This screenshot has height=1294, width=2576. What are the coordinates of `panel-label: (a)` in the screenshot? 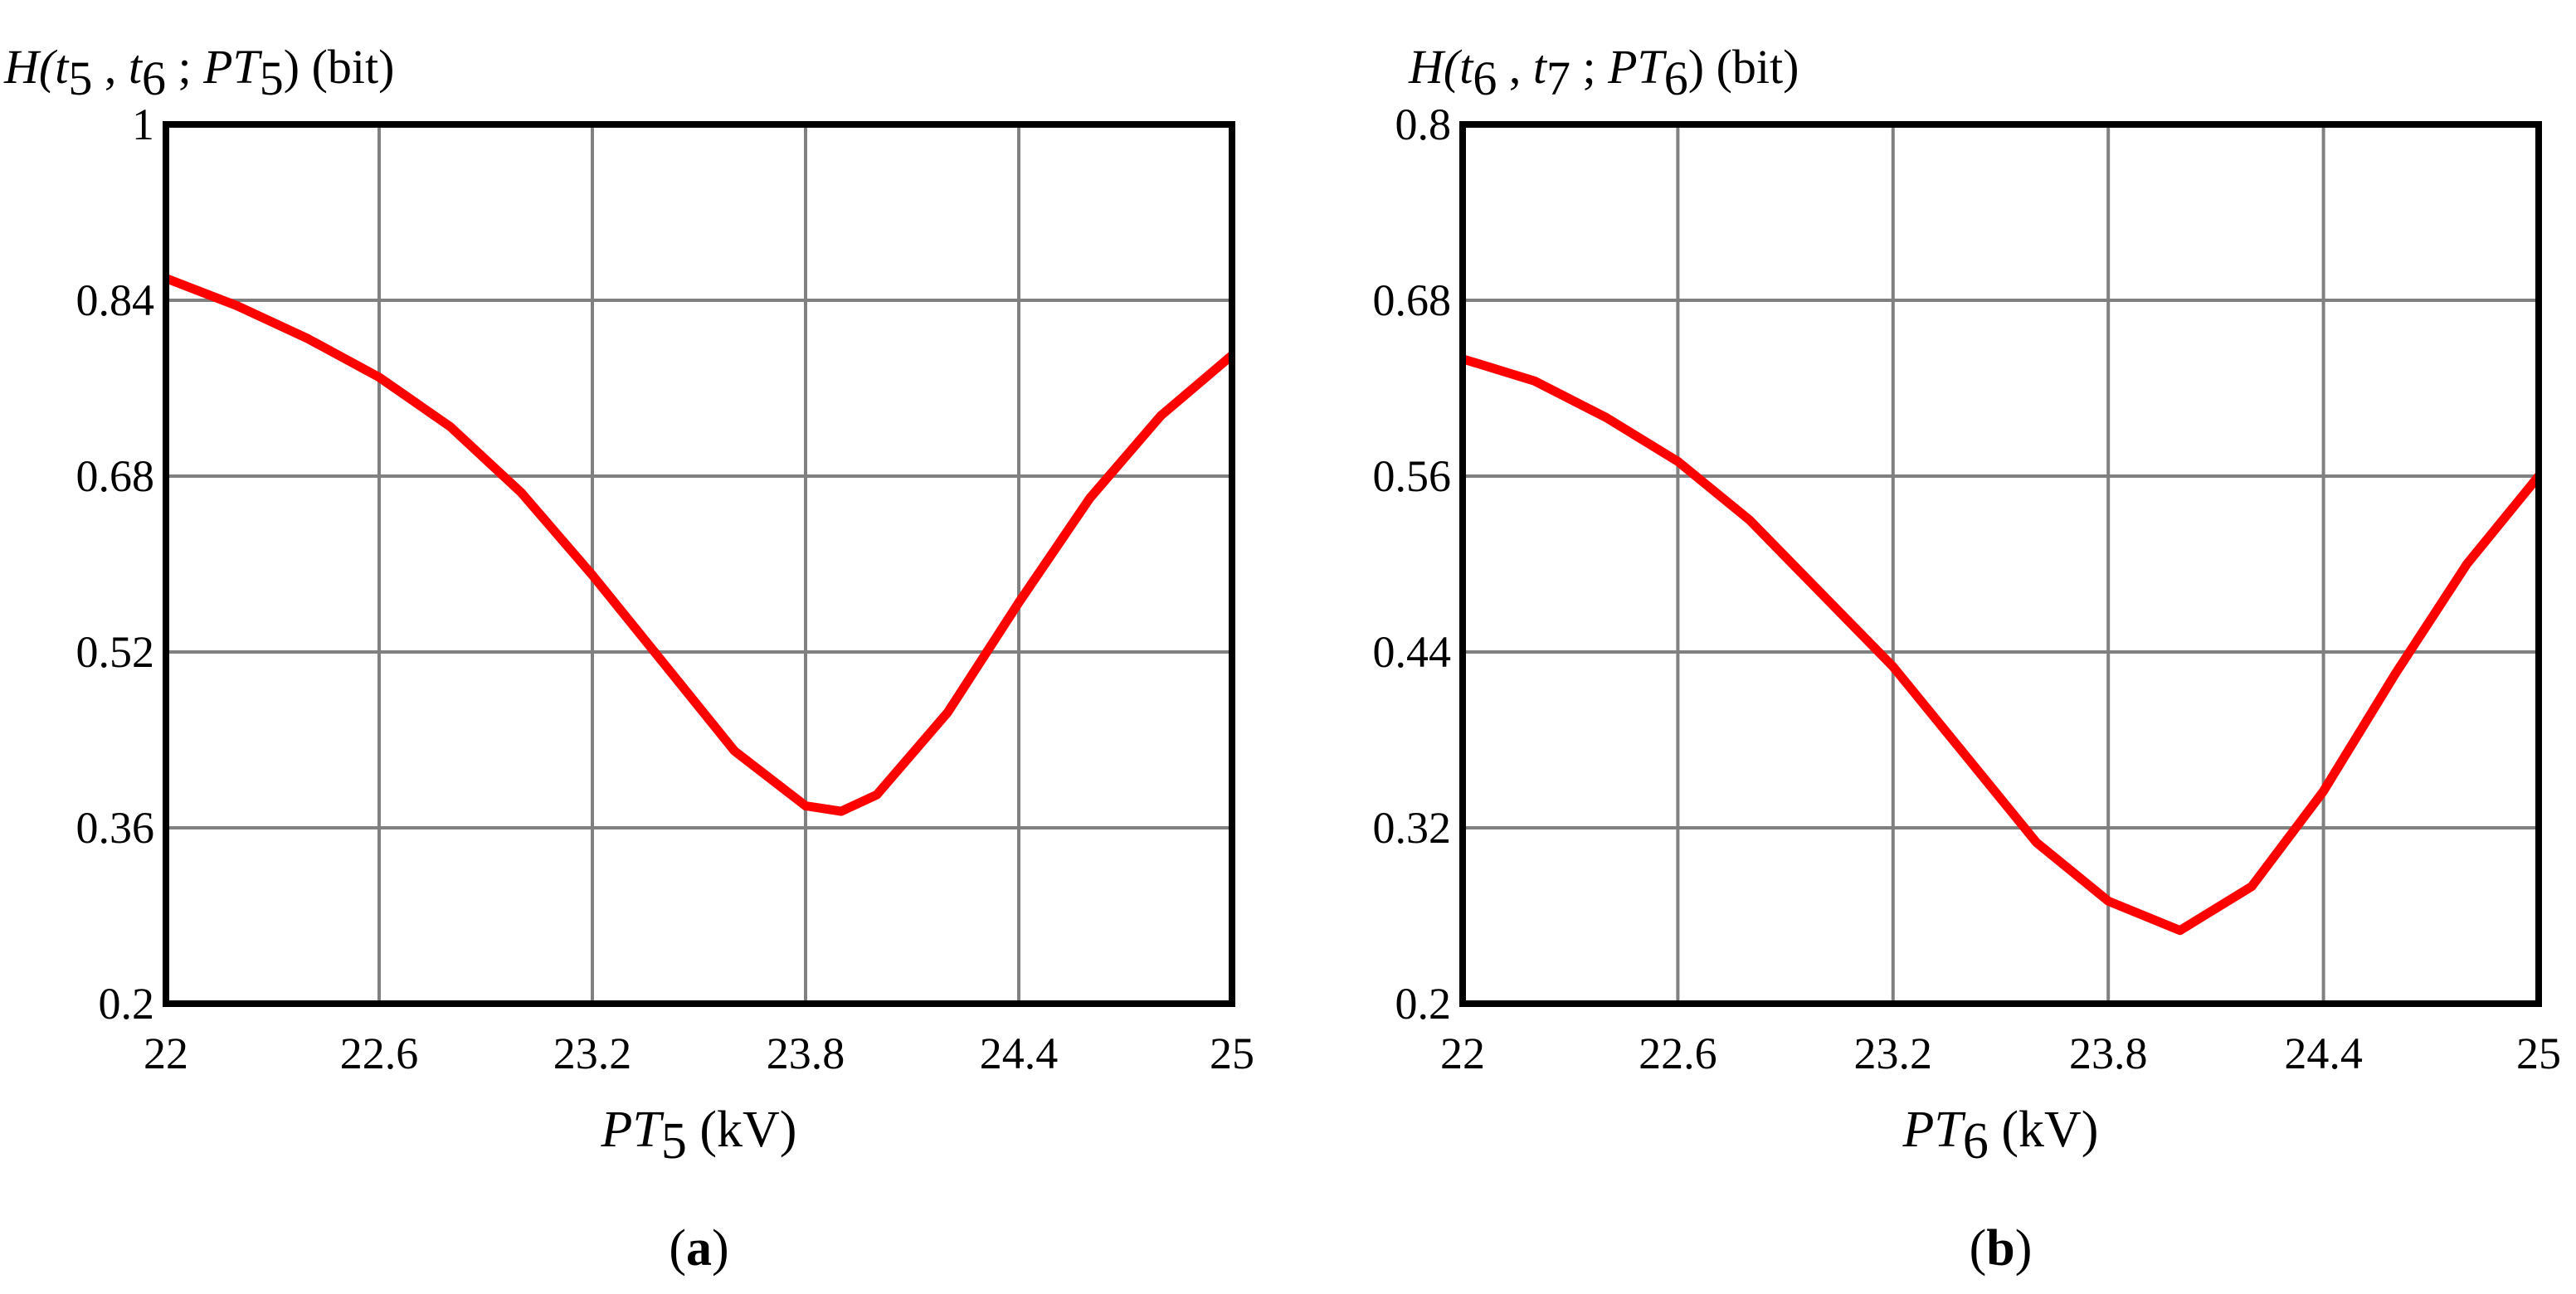 It's located at (698, 1248).